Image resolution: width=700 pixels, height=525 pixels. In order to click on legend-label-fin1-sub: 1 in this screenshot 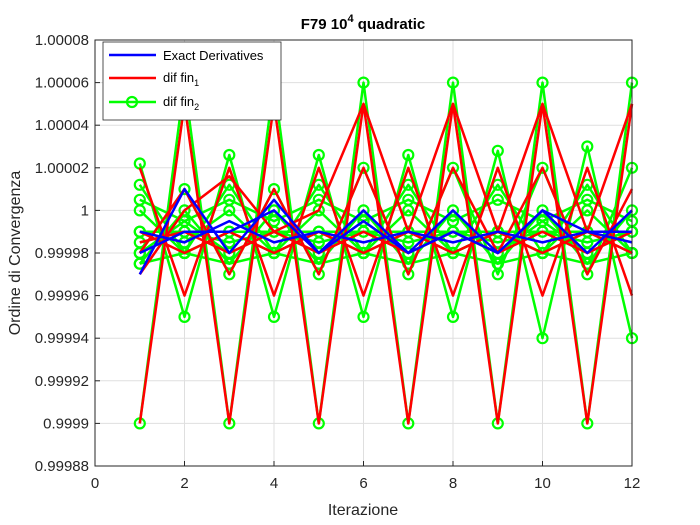, I will do `click(196, 83)`.